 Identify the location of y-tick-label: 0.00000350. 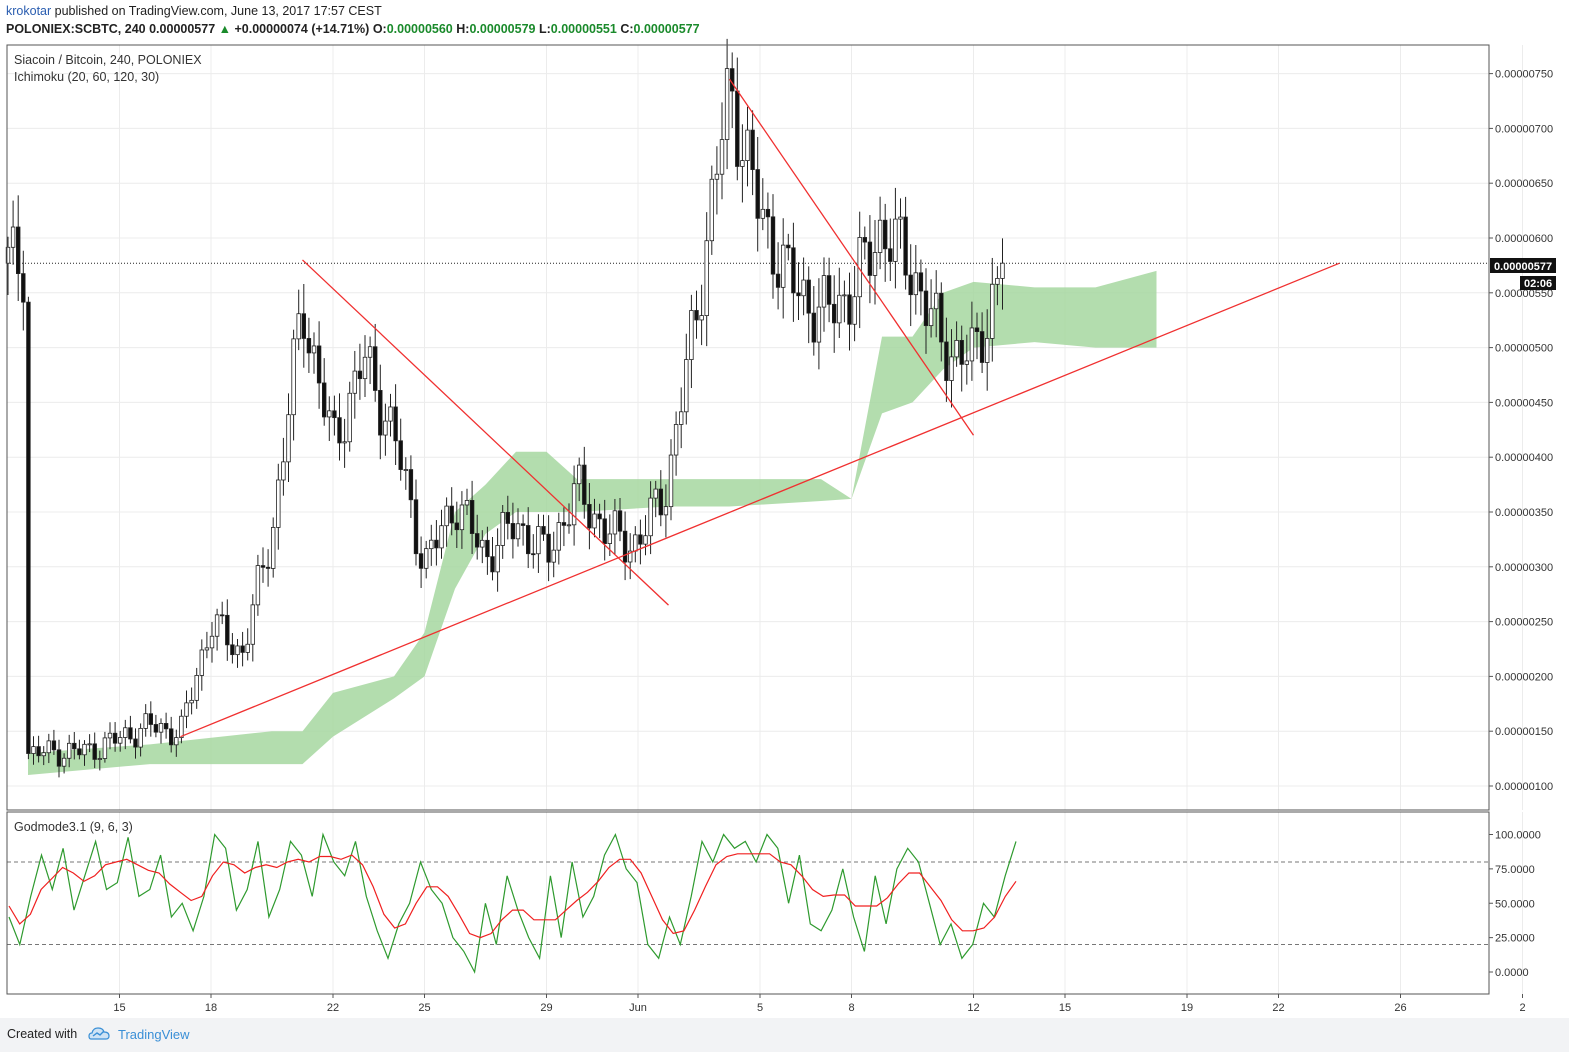
(1524, 513).